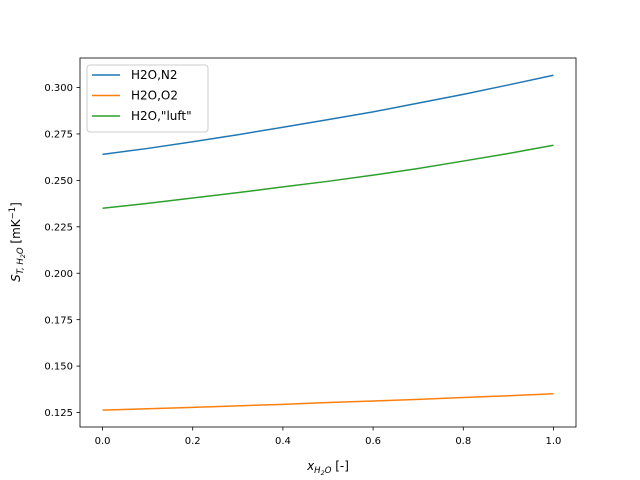  Describe the element at coordinates (283, 441) in the screenshot. I see `x-tick-label: 0.4` at that location.